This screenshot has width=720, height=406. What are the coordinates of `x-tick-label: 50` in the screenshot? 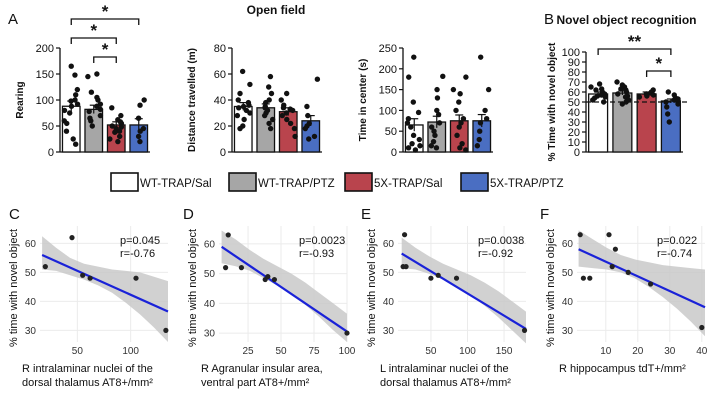 It's located at (431, 351).